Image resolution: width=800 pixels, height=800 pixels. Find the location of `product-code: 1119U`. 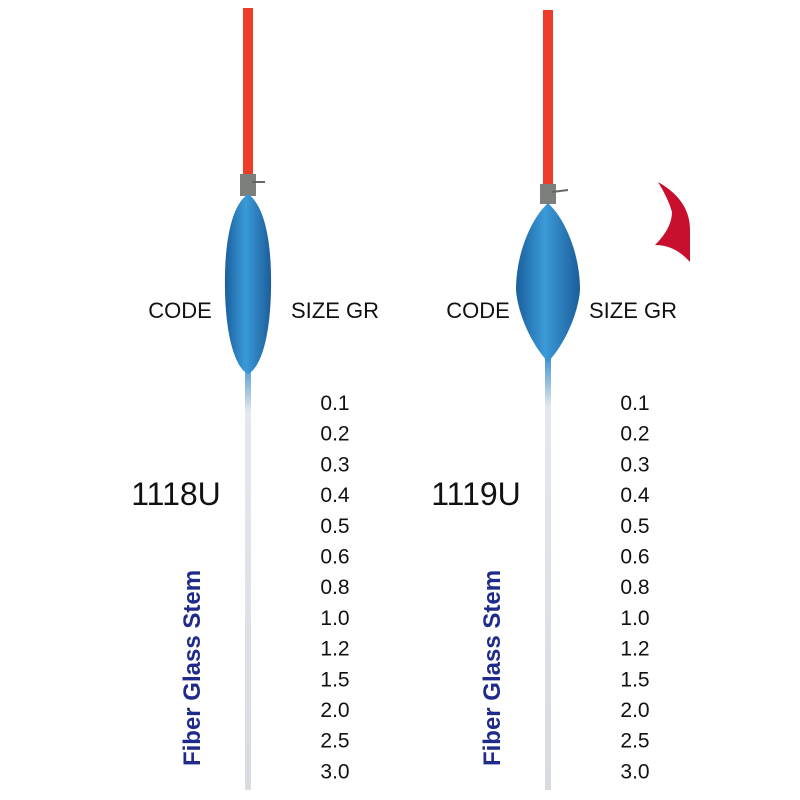

product-code: 1119U is located at coordinates (476, 494).